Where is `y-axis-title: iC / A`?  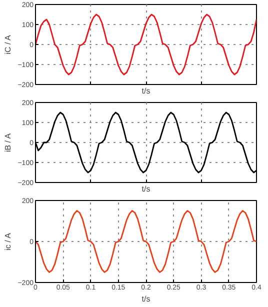 y-axis-title: iC / A is located at coordinates (8, 44).